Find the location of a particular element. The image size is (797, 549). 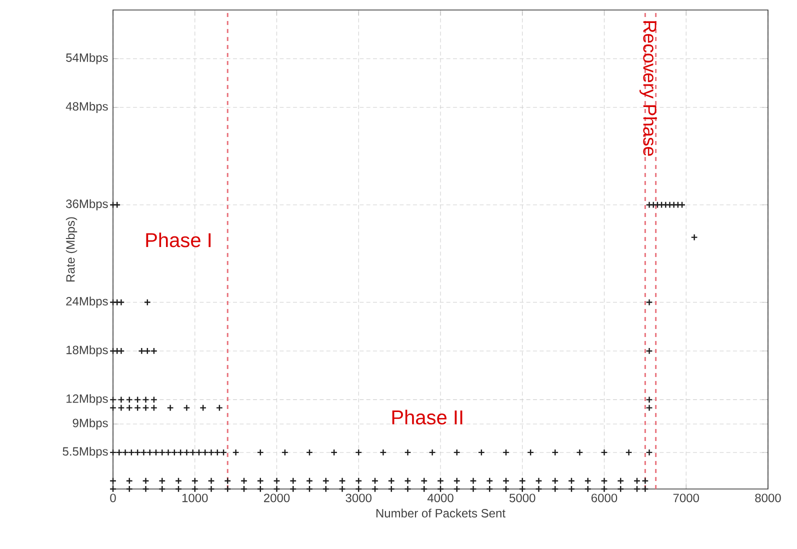

y-tick-label: 9Mbps is located at coordinates (90, 424).